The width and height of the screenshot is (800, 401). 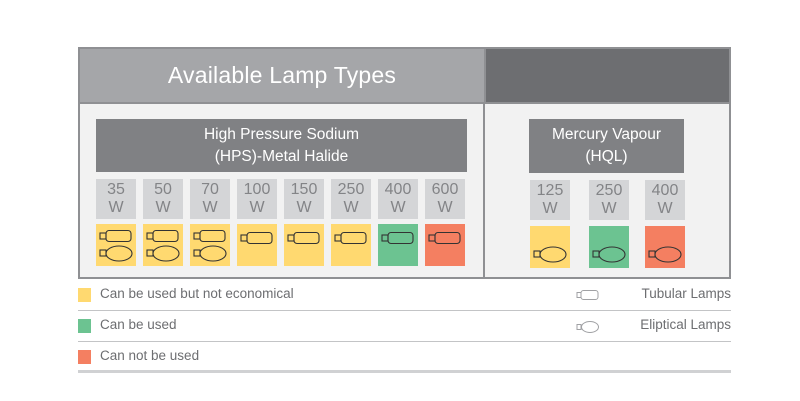 I want to click on legend-label: Can be used, so click(x=138, y=324).